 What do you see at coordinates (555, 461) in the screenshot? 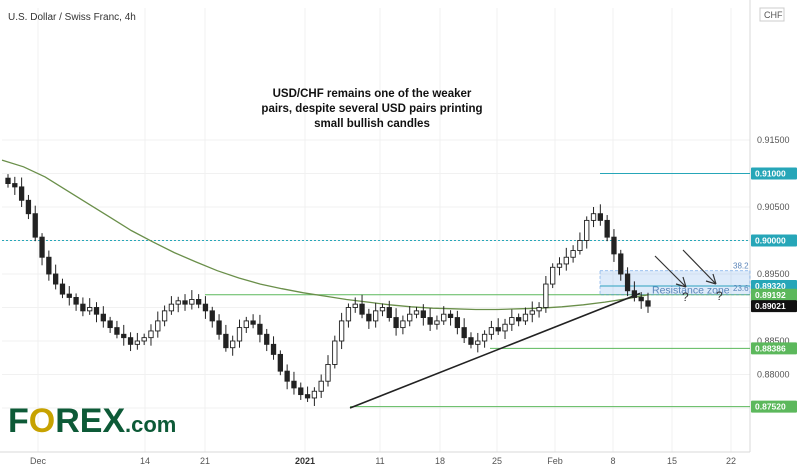
I see `x-tick-label: Feb` at bounding box center [555, 461].